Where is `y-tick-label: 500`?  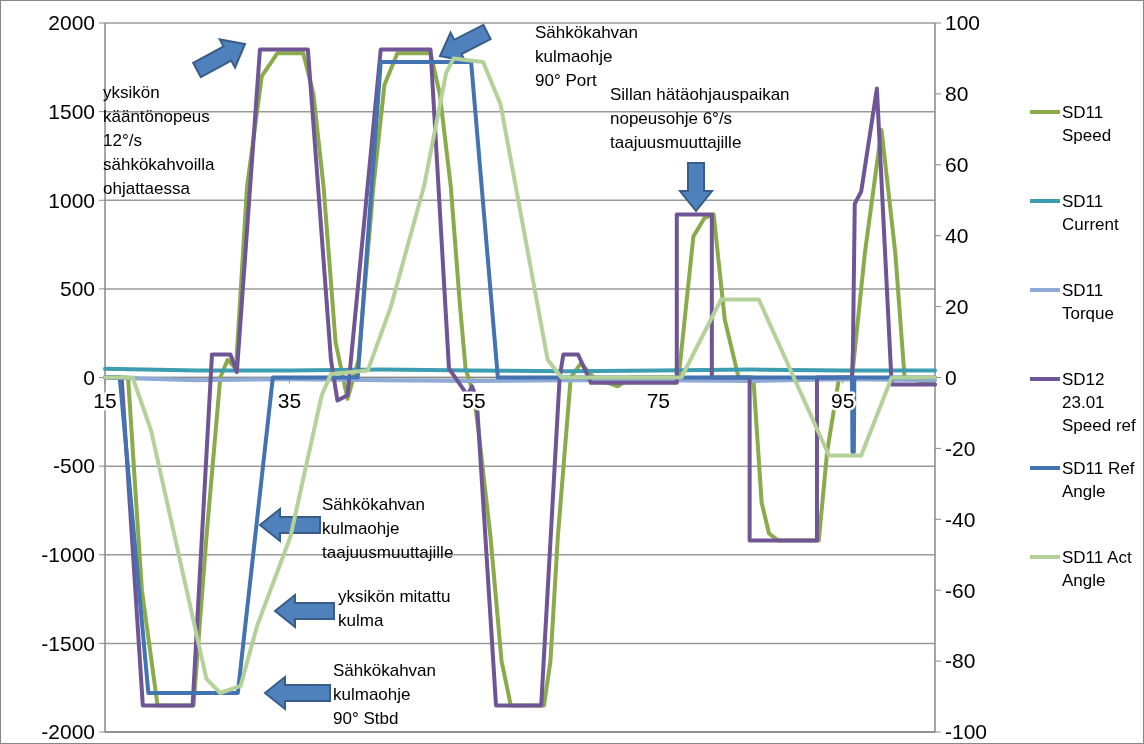 y-tick-label: 500 is located at coordinates (77, 289).